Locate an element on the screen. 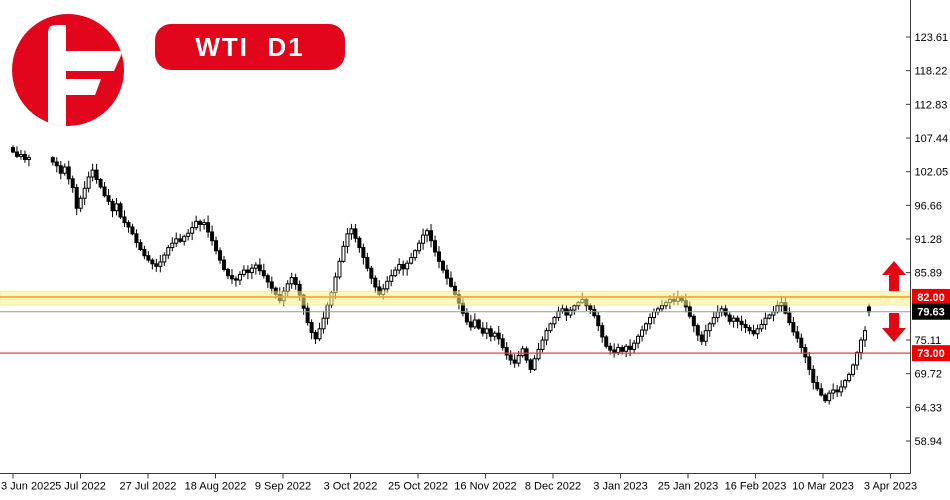 This screenshot has width=950, height=500. up-arrow is located at coordinates (894, 276).